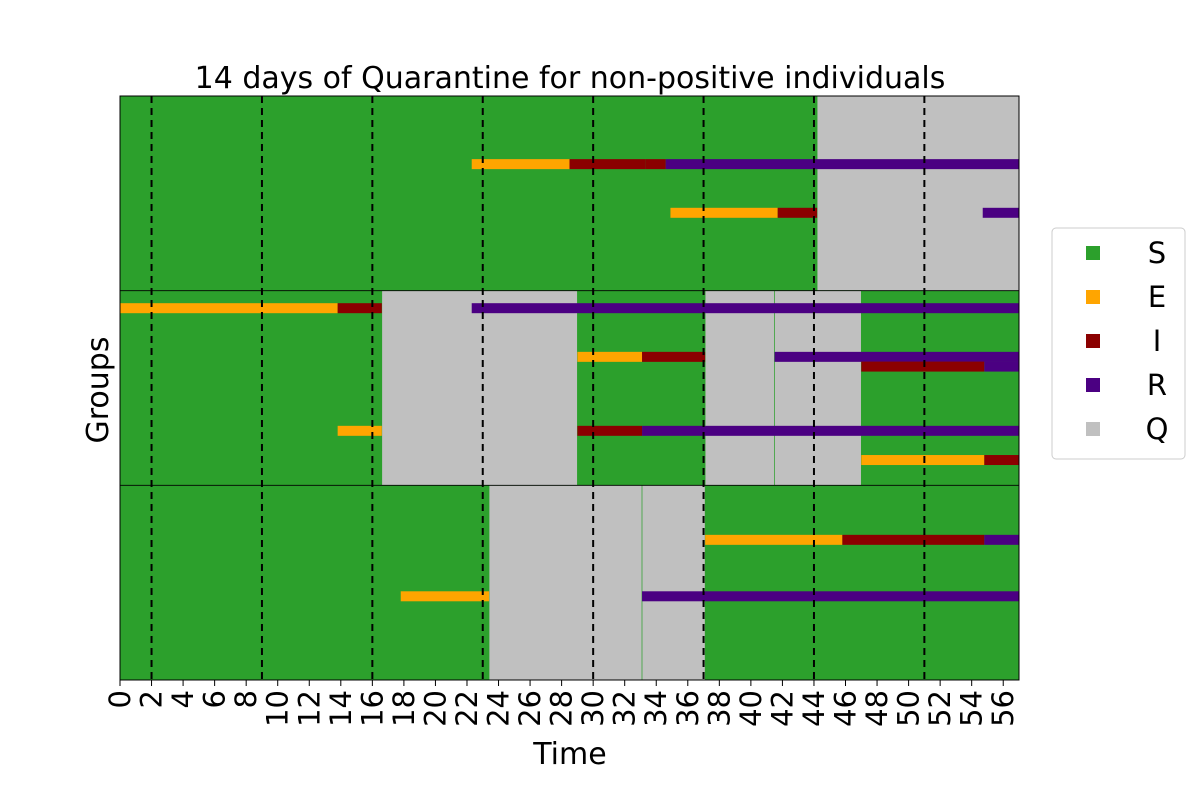 This screenshot has width=1200, height=805. I want to click on x-tick-label: 50, so click(909, 708).